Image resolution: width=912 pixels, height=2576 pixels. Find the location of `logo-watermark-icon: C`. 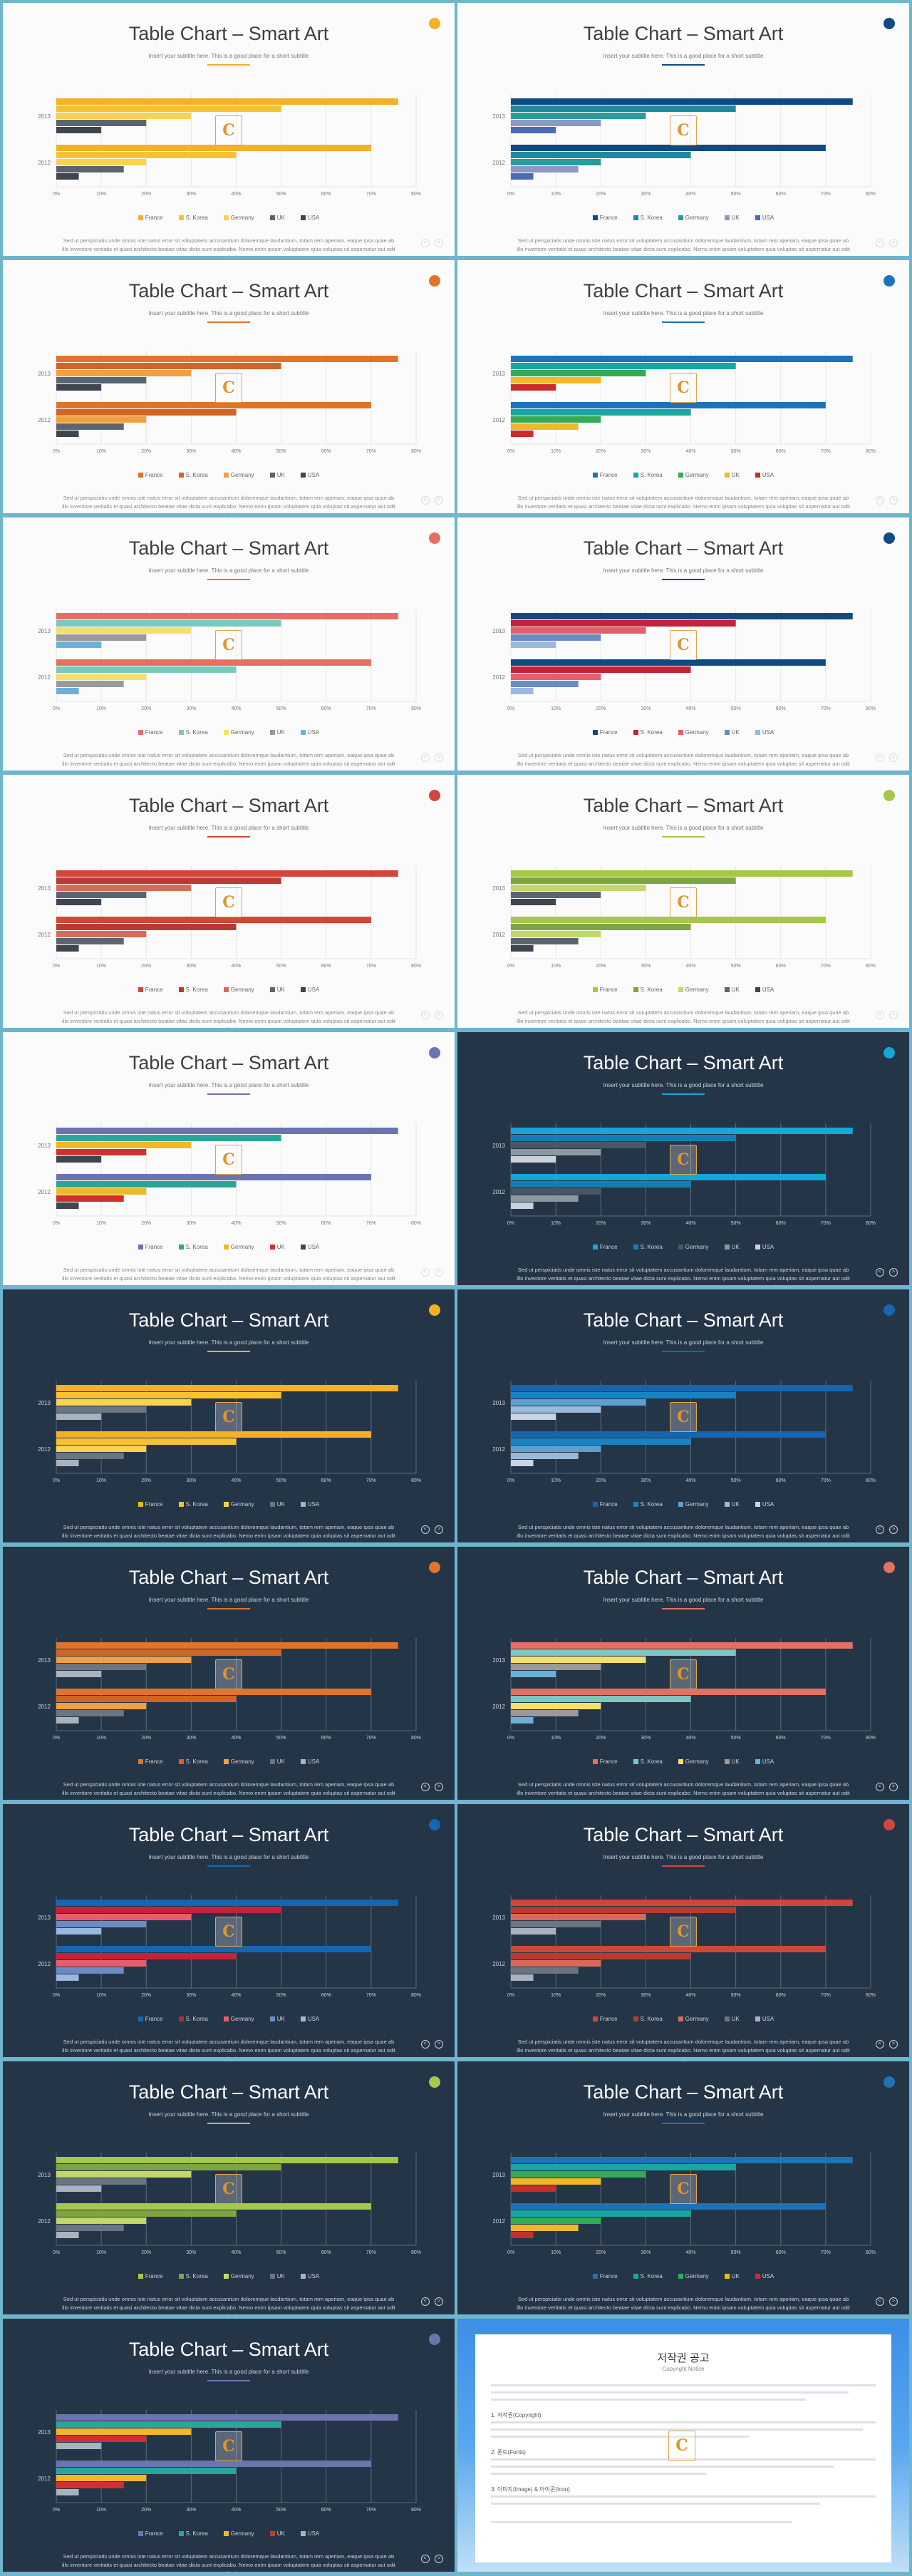

logo-watermark-icon: C is located at coordinates (683, 388).